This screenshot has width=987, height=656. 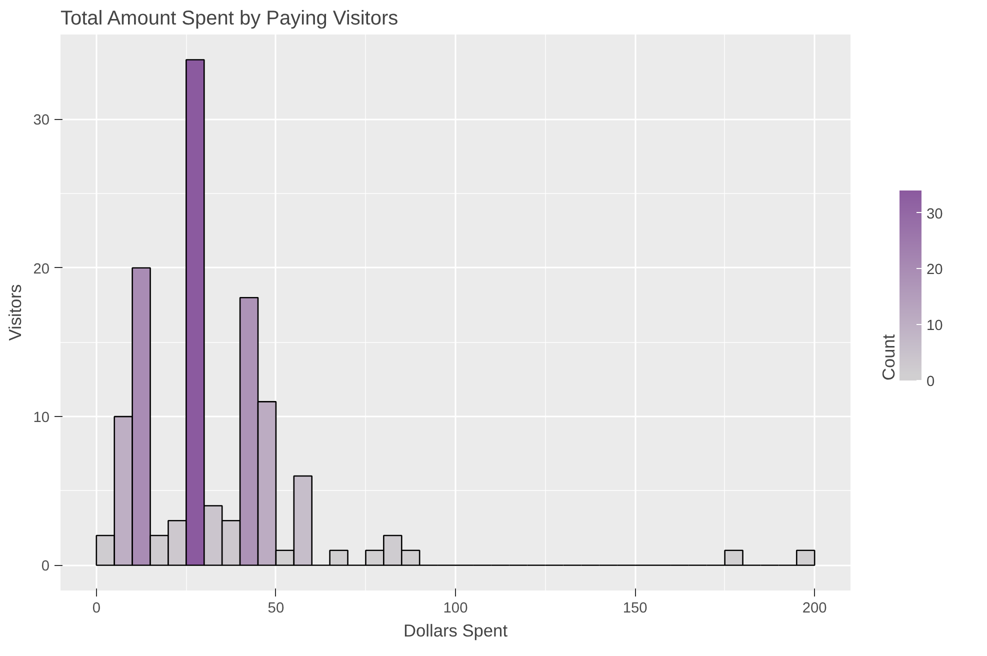 What do you see at coordinates (934, 326) in the screenshot?
I see `color-bar-label: 10` at bounding box center [934, 326].